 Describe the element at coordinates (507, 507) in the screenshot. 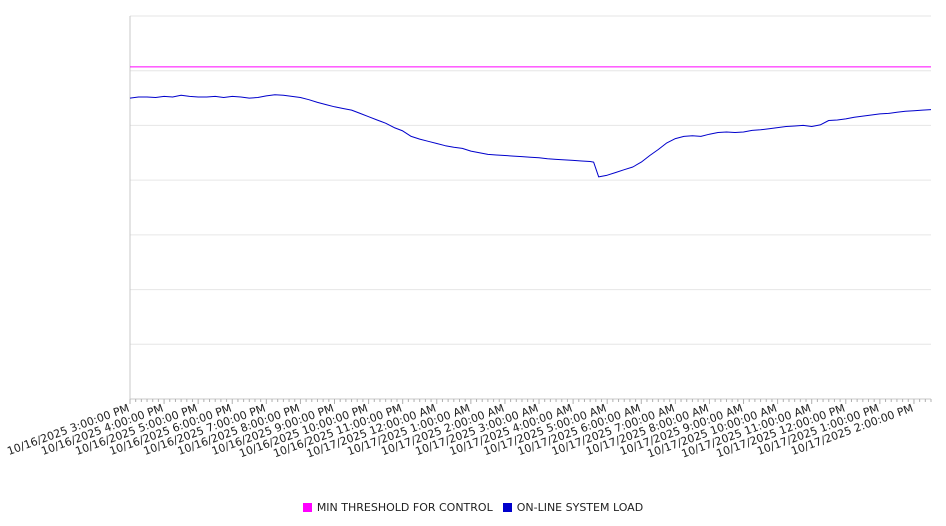

I see `legend-swatch-online-system-load` at that location.